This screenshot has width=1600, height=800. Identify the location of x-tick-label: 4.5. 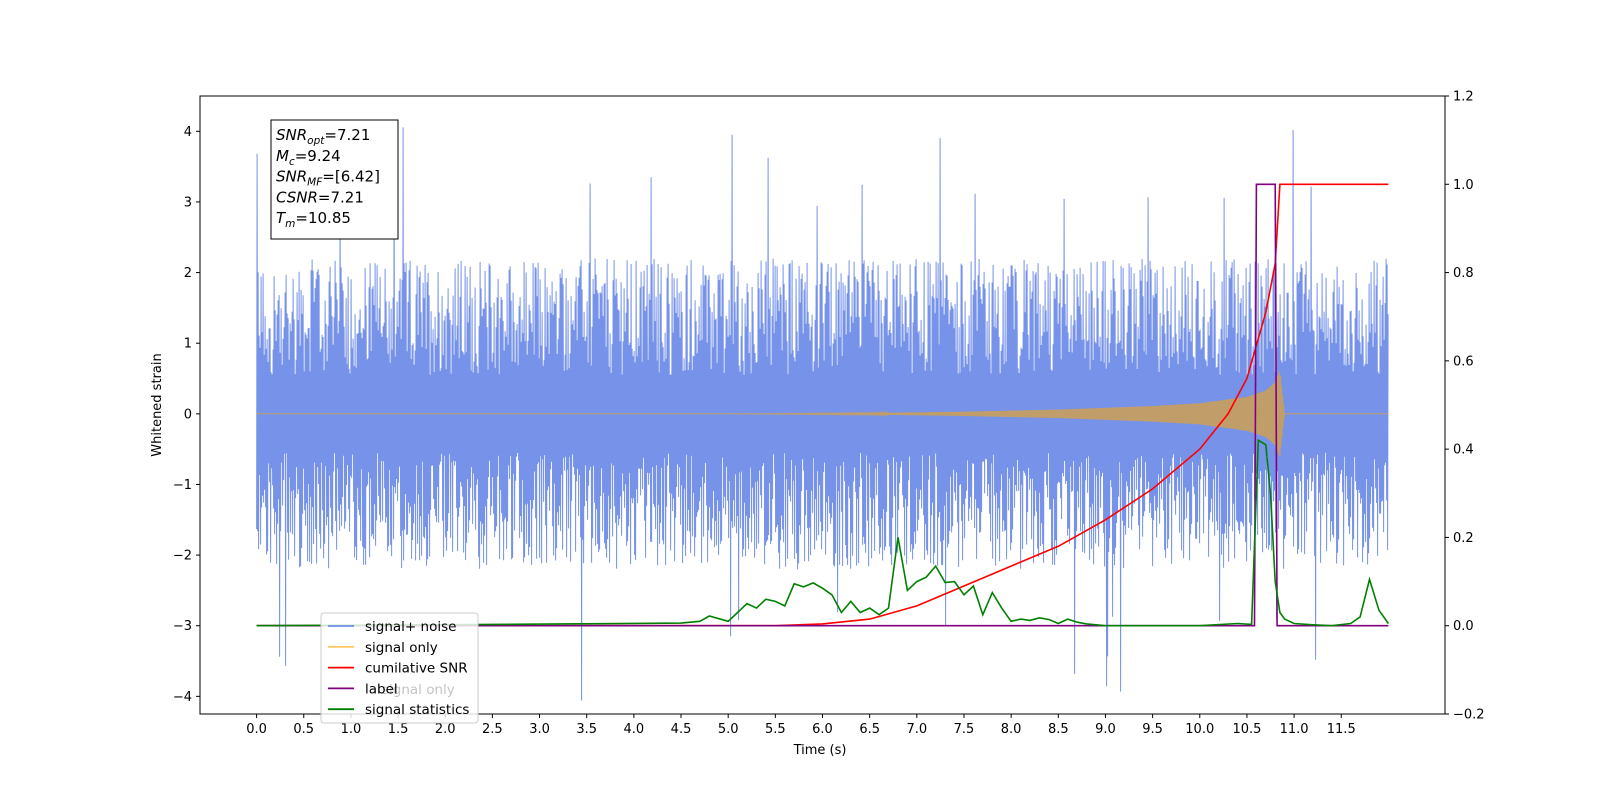
(681, 729).